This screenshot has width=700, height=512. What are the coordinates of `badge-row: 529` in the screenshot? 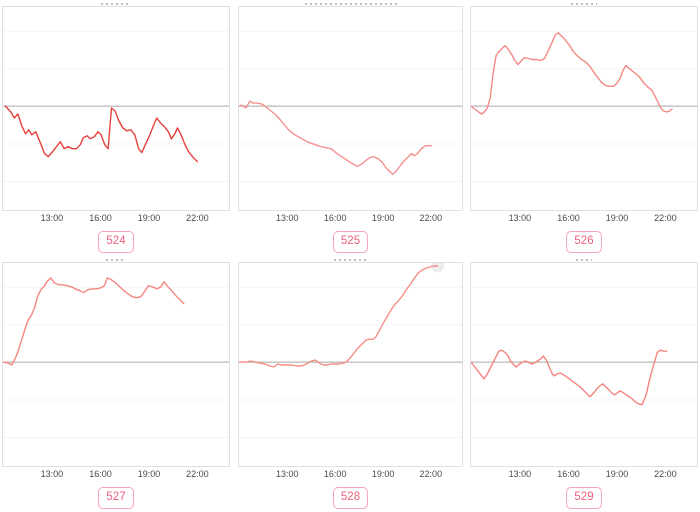 It's located at (584, 498).